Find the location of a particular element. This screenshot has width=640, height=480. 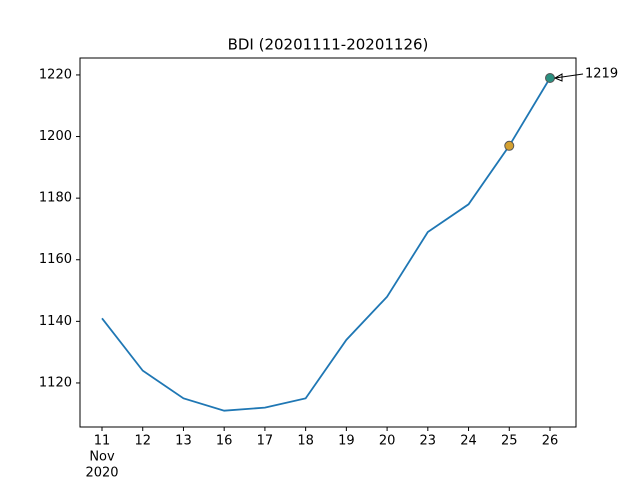

x-tick-label: 17 is located at coordinates (265, 441).